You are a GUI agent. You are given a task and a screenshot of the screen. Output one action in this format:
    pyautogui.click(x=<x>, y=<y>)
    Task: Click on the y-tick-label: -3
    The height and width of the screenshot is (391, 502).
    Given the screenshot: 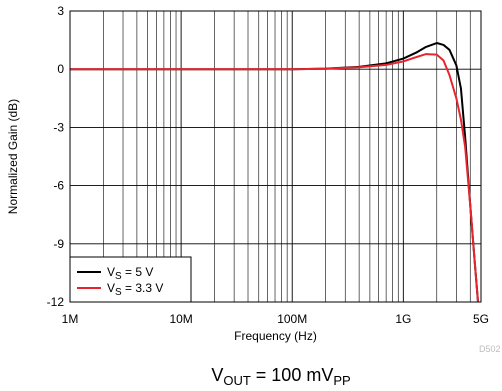 What is the action you would take?
    pyautogui.click(x=58, y=127)
    